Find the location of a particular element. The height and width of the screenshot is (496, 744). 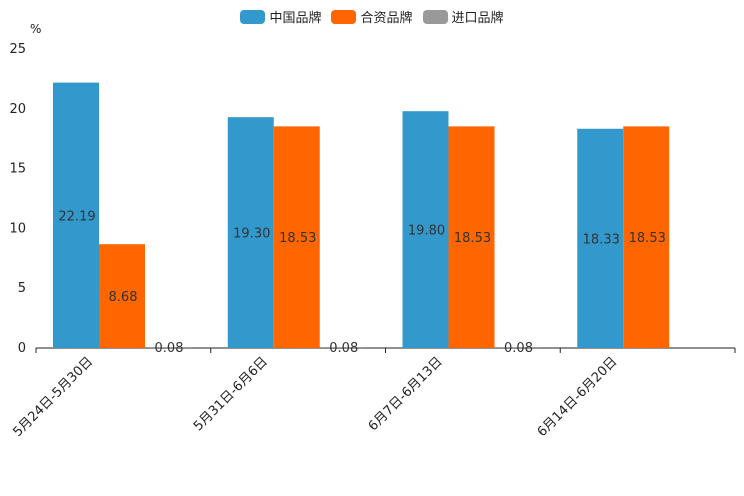

y-axis-unit: % is located at coordinates (36, 29).